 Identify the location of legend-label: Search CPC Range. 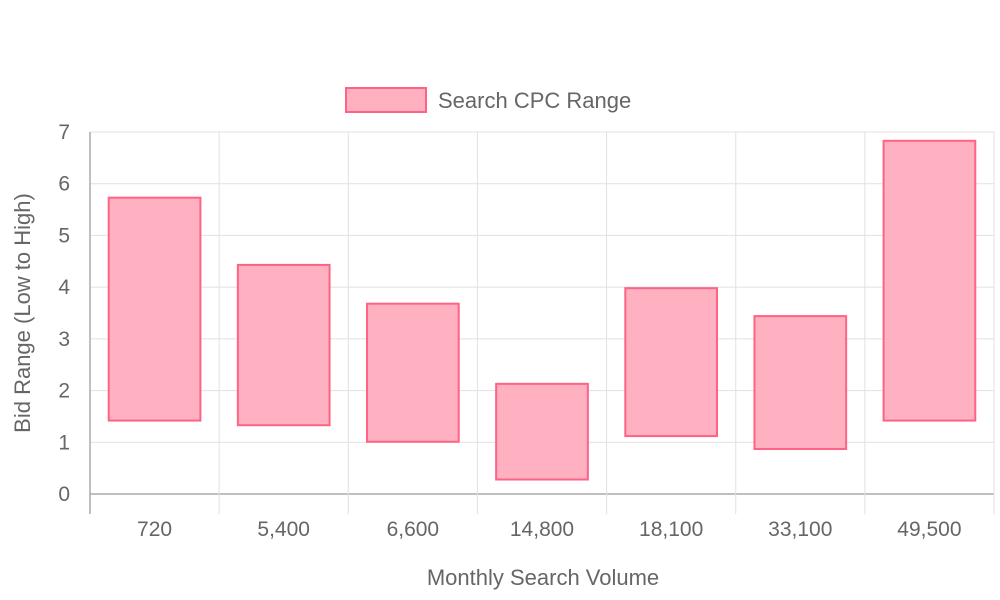
(534, 100).